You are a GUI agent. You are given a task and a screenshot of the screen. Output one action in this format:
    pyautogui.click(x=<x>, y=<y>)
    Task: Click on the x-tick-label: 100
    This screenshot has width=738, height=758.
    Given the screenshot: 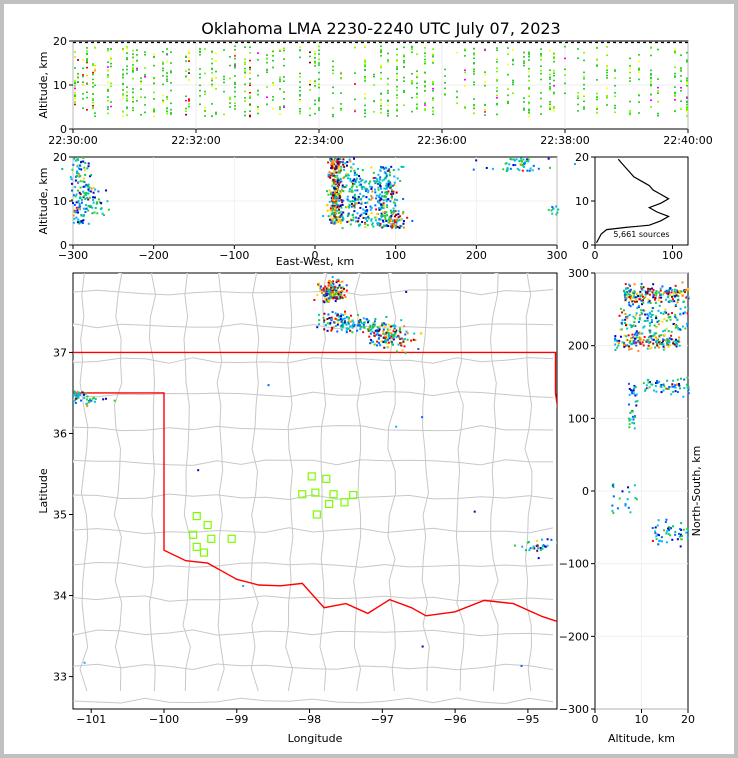 What is the action you would take?
    pyautogui.click(x=395, y=255)
    